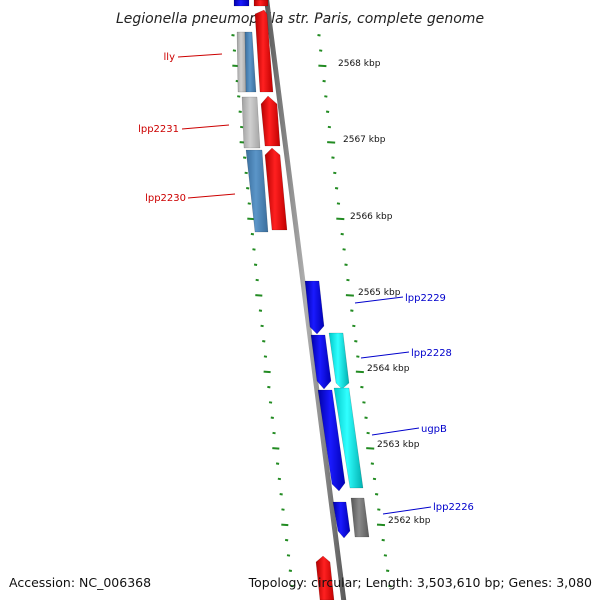 The height and width of the screenshot is (600, 600). I want to click on scale-label: 2566 kbp, so click(371, 217).